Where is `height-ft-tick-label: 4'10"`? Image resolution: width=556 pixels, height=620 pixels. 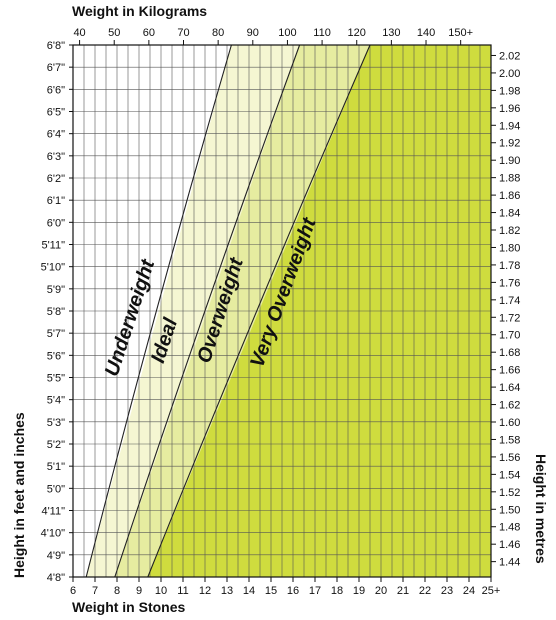
height-ft-tick-label: 4'10" is located at coordinates (53, 534).